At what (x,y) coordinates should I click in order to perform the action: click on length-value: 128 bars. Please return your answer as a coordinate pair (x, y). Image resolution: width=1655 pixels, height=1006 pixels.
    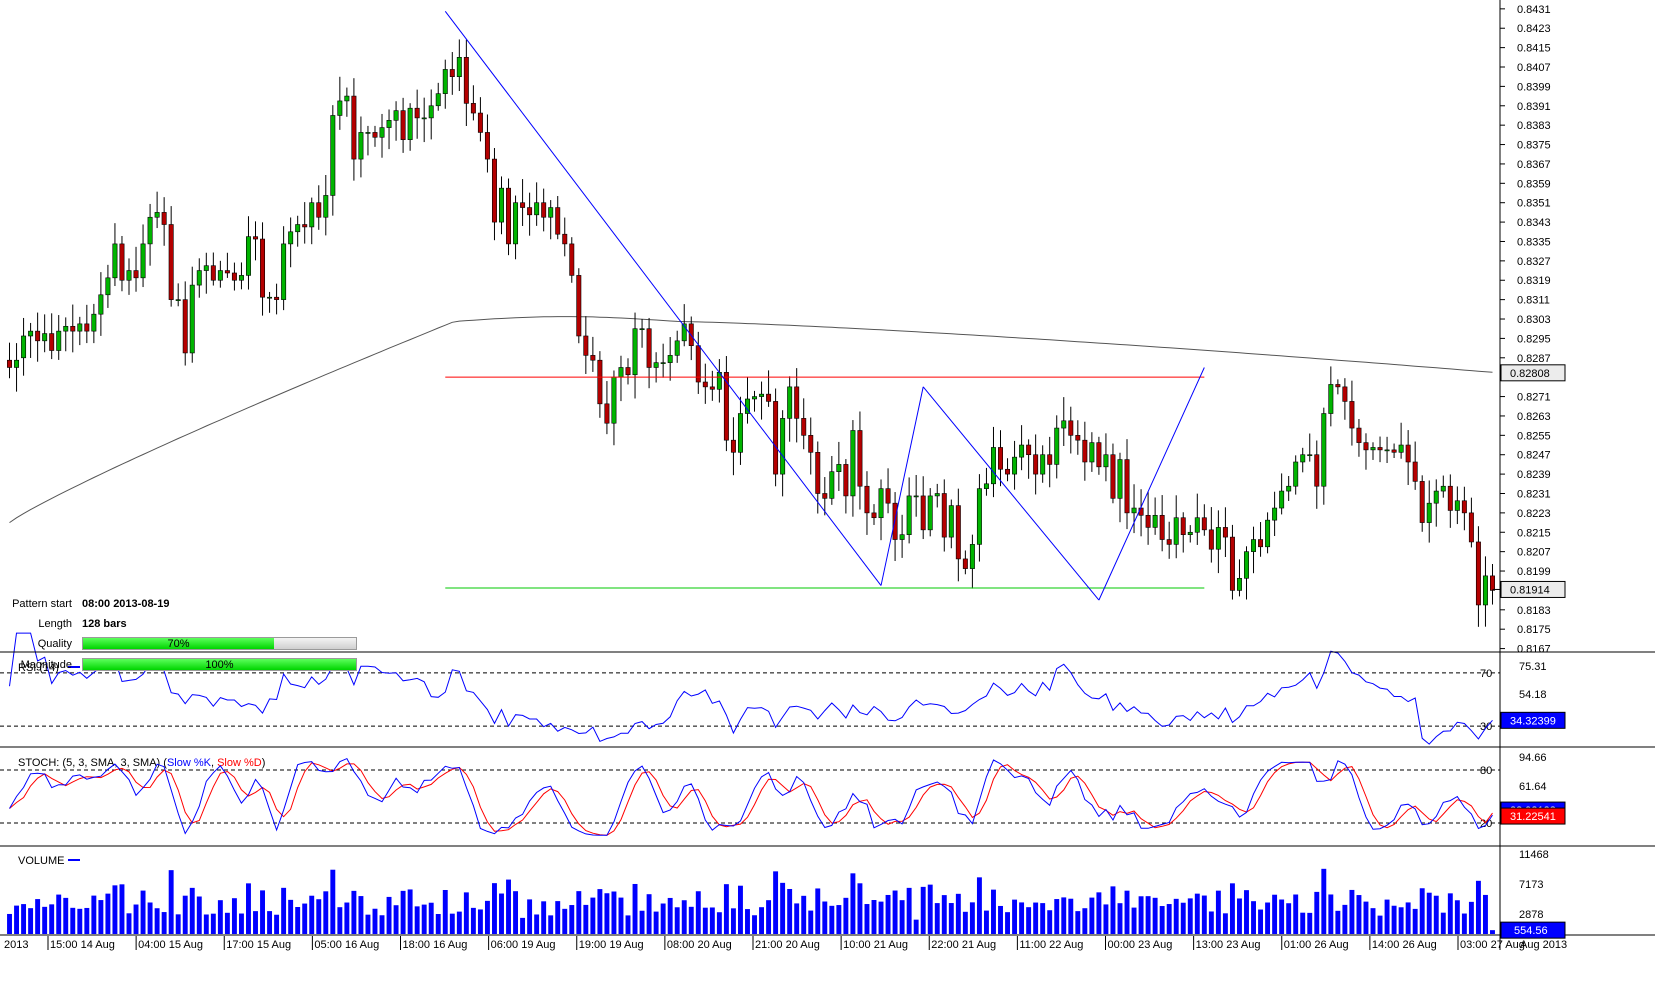
    Looking at the image, I should click on (104, 624).